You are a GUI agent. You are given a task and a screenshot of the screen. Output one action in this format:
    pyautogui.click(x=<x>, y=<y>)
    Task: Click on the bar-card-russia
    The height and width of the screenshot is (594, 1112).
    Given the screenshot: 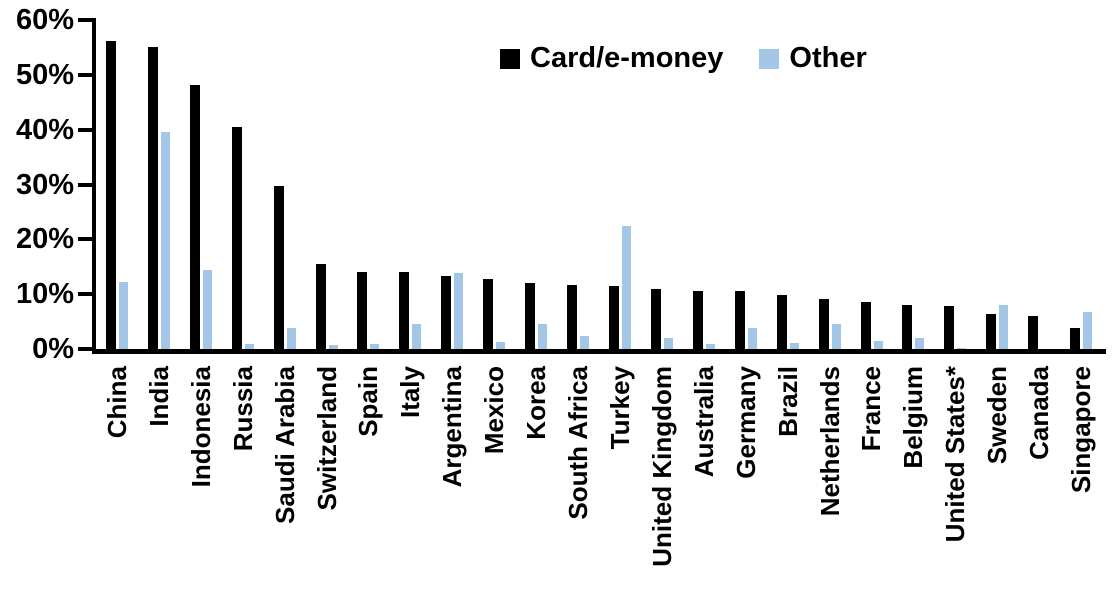 What is the action you would take?
    pyautogui.click(x=236, y=237)
    